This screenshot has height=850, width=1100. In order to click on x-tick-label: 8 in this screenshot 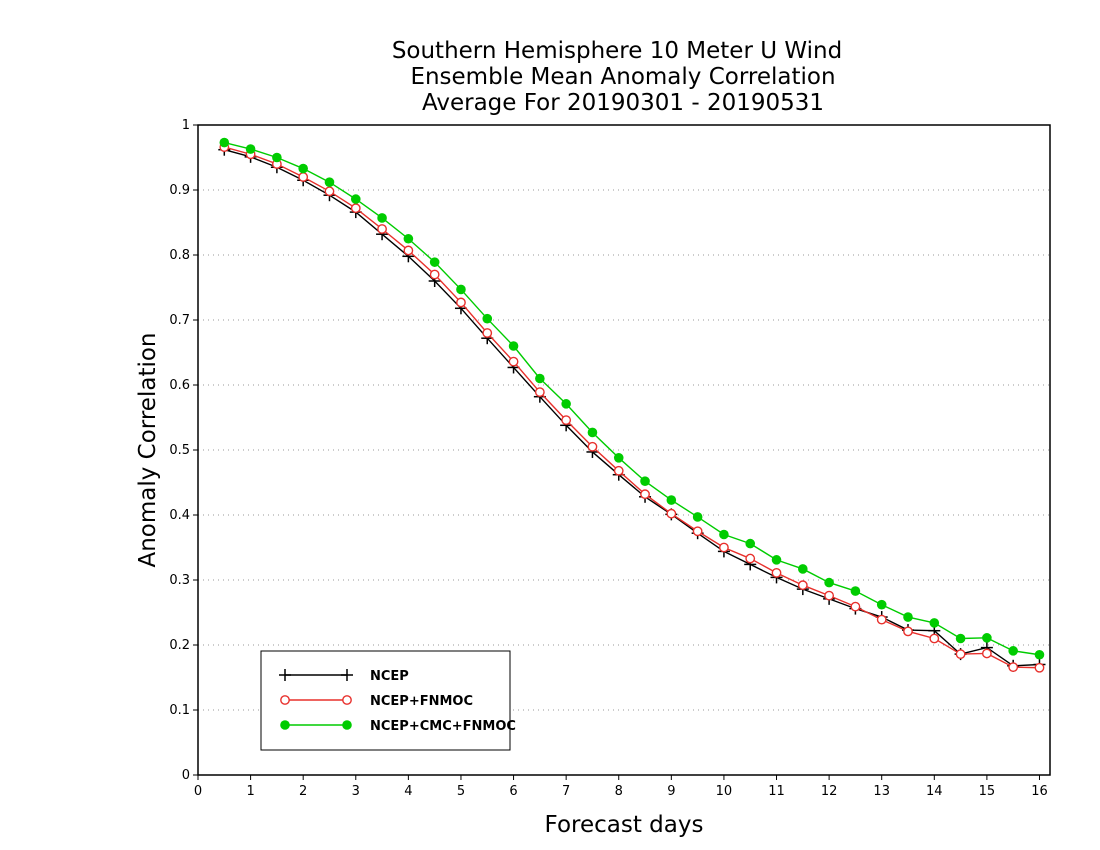, I will do `click(619, 791)`.